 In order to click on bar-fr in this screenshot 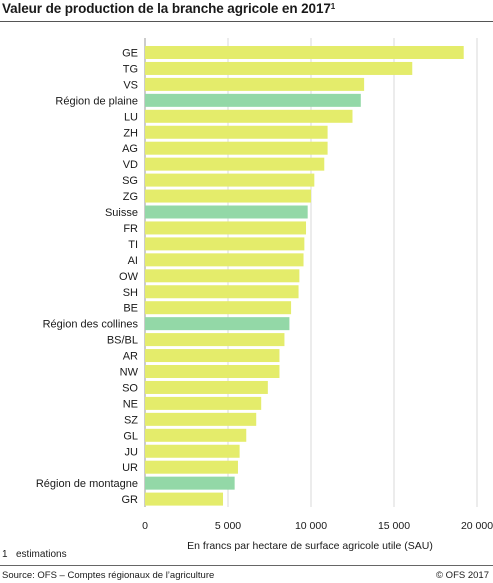, I will do `click(226, 228)`.